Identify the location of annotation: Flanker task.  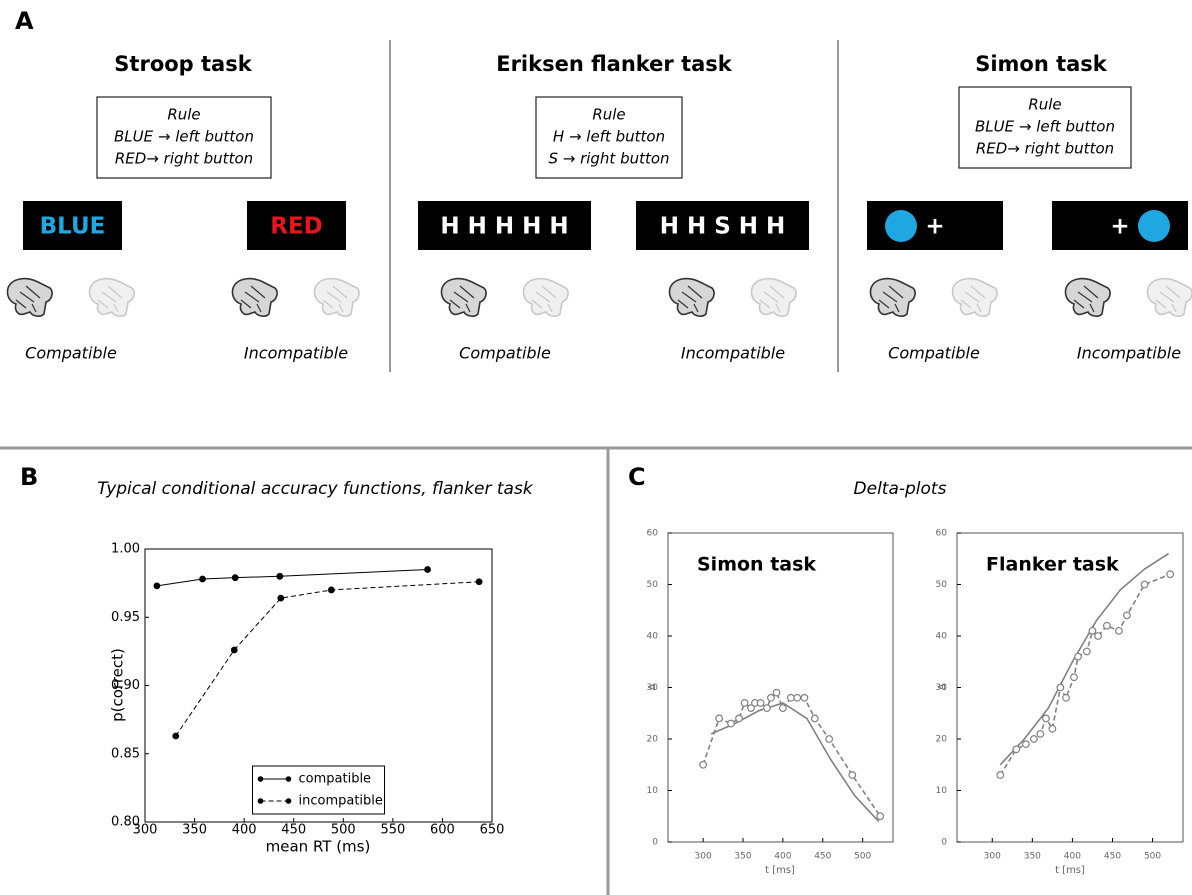
(1052, 565).